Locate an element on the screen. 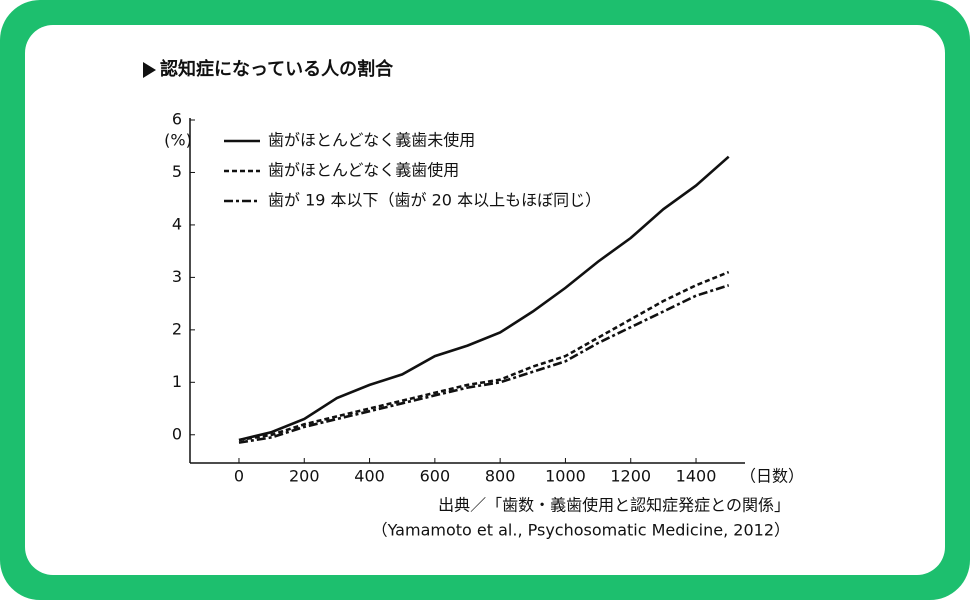 This screenshot has width=970, height=600. x-tick-label: 0 is located at coordinates (239, 476).